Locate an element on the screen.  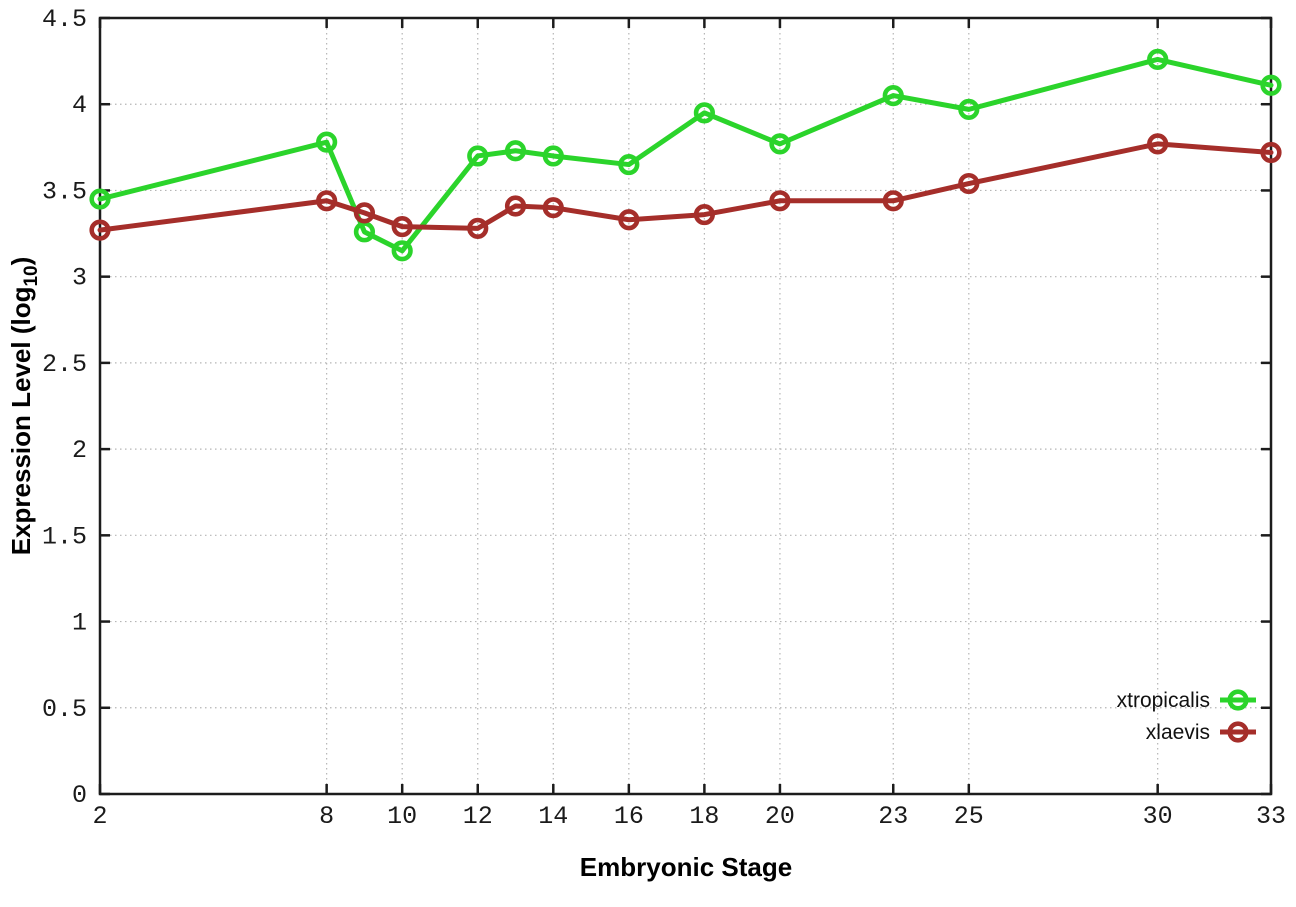
y-axis-title-main: Expression Level (log is located at coordinates (21, 421).